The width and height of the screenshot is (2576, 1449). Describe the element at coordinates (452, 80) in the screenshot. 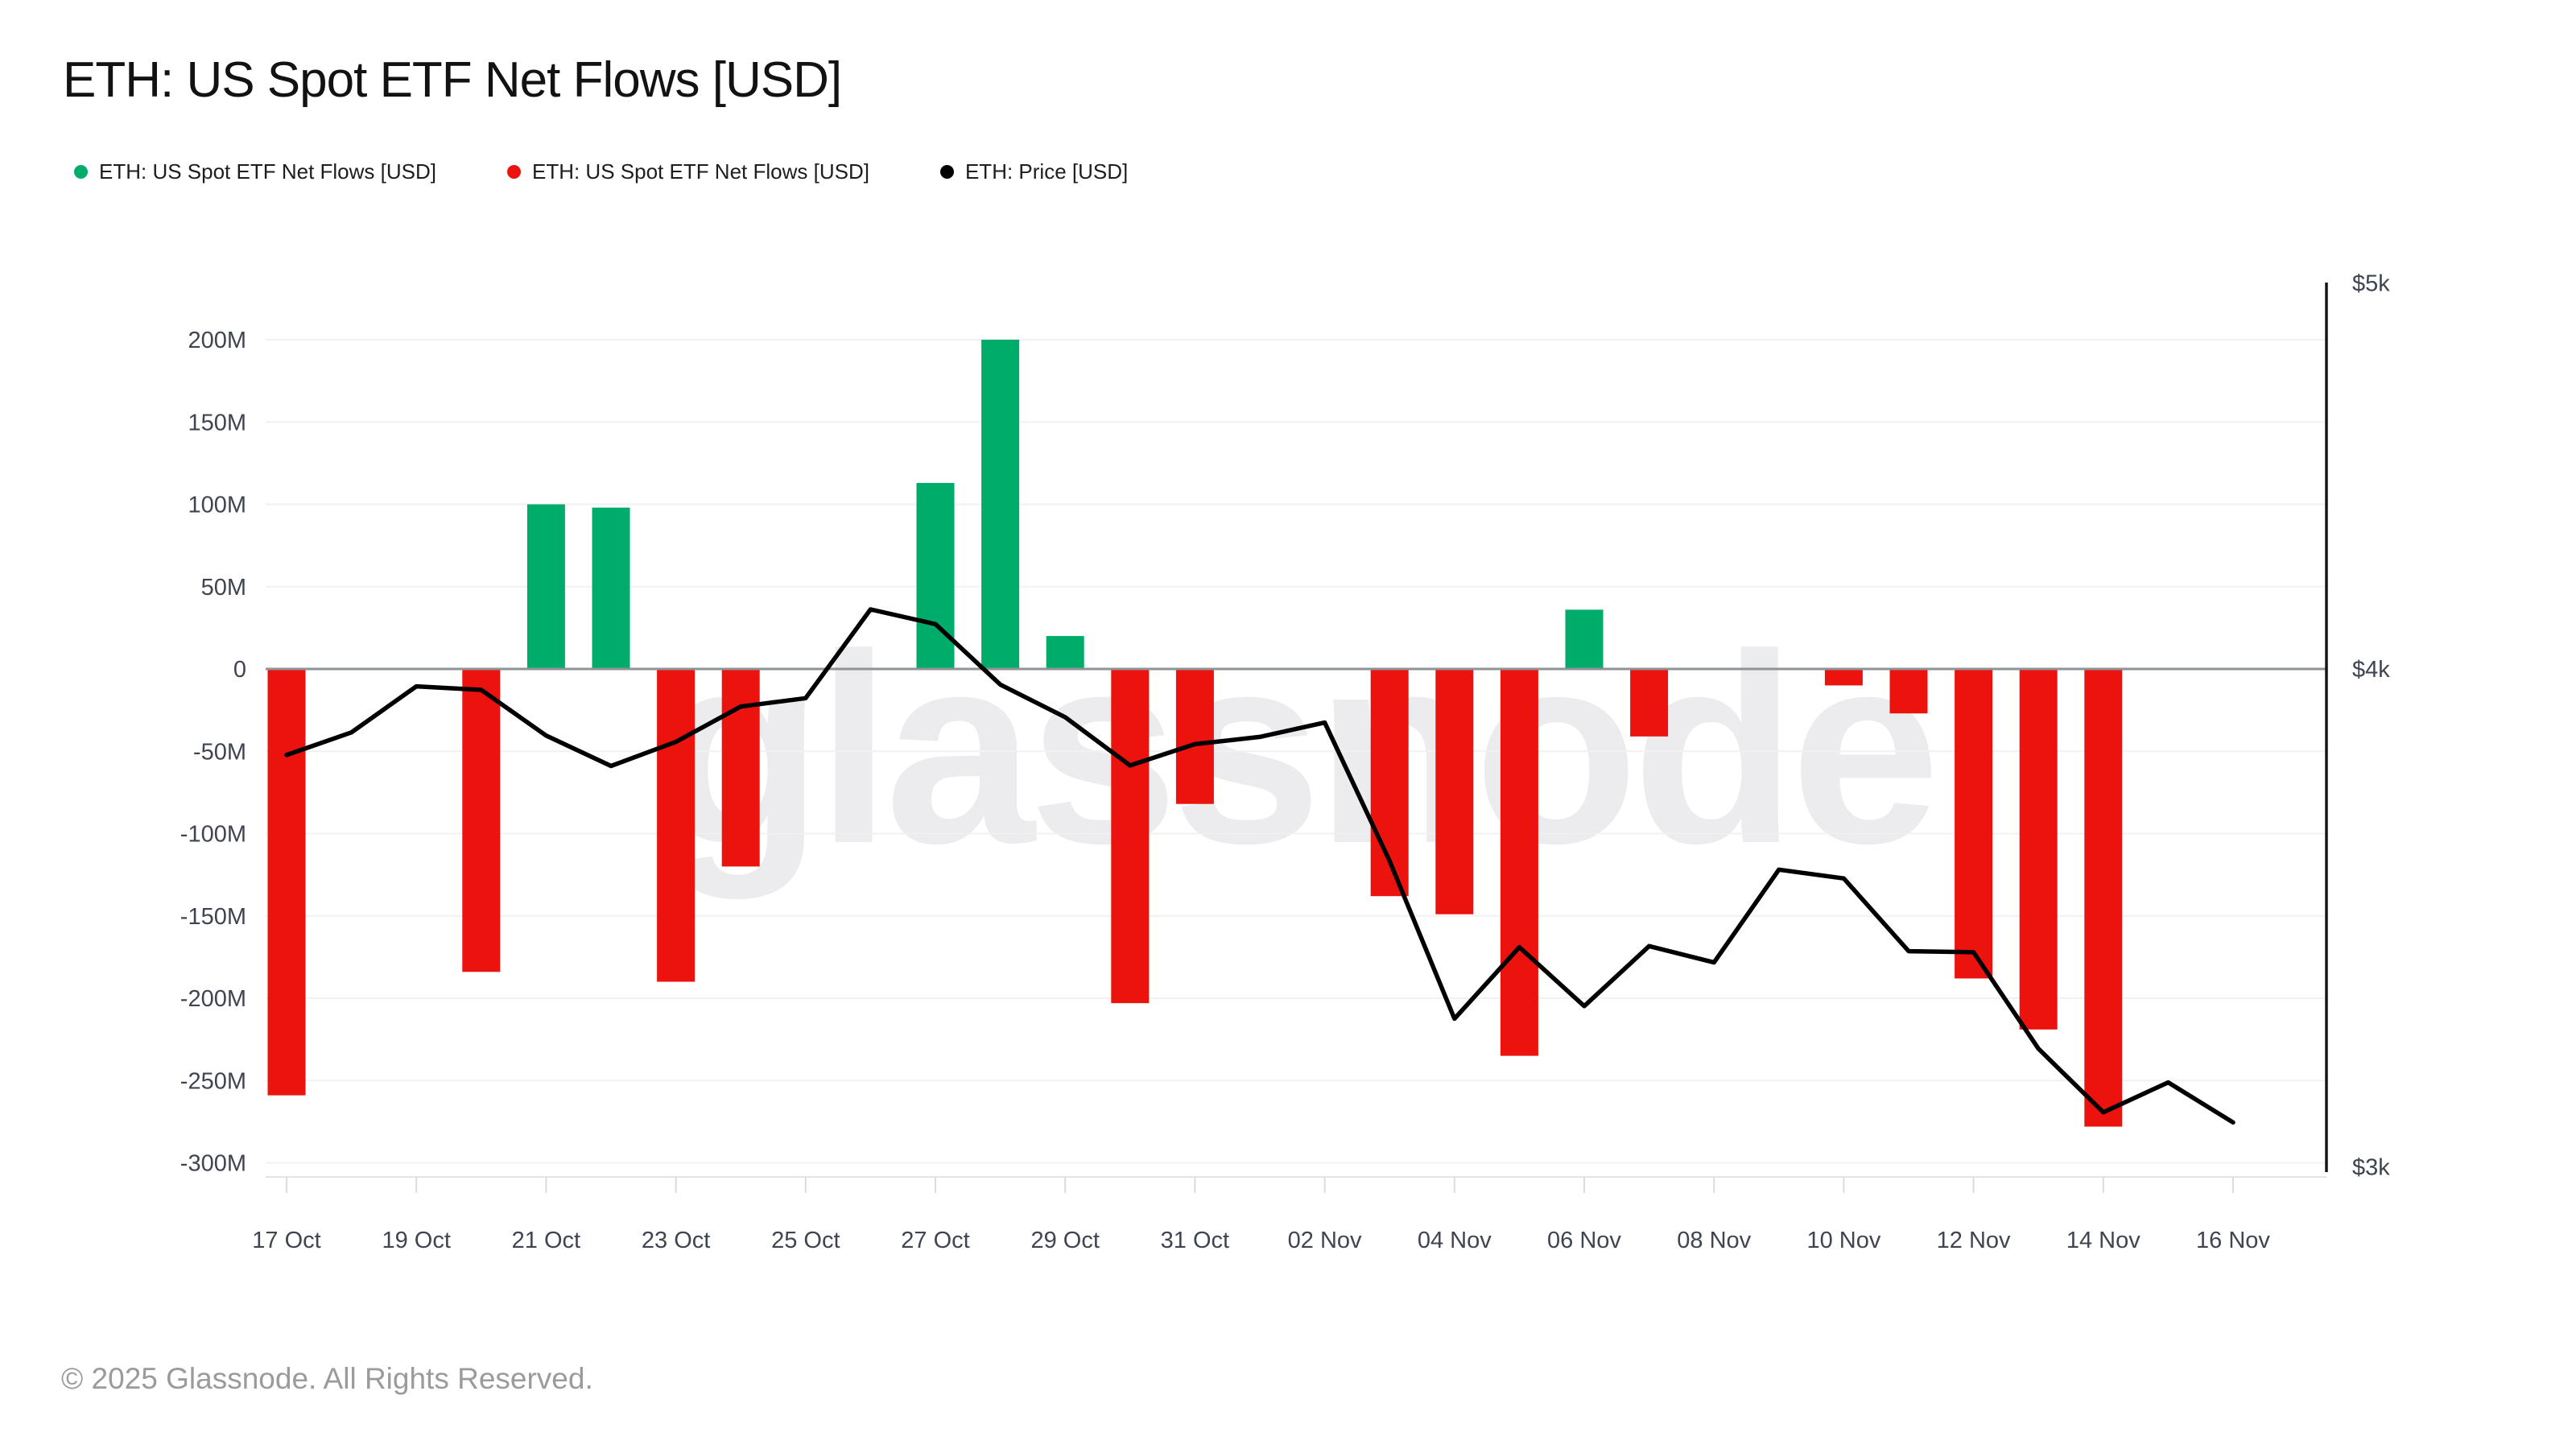

I see `page-title: ETH: US Spot ETF Net Flows [USD]` at that location.